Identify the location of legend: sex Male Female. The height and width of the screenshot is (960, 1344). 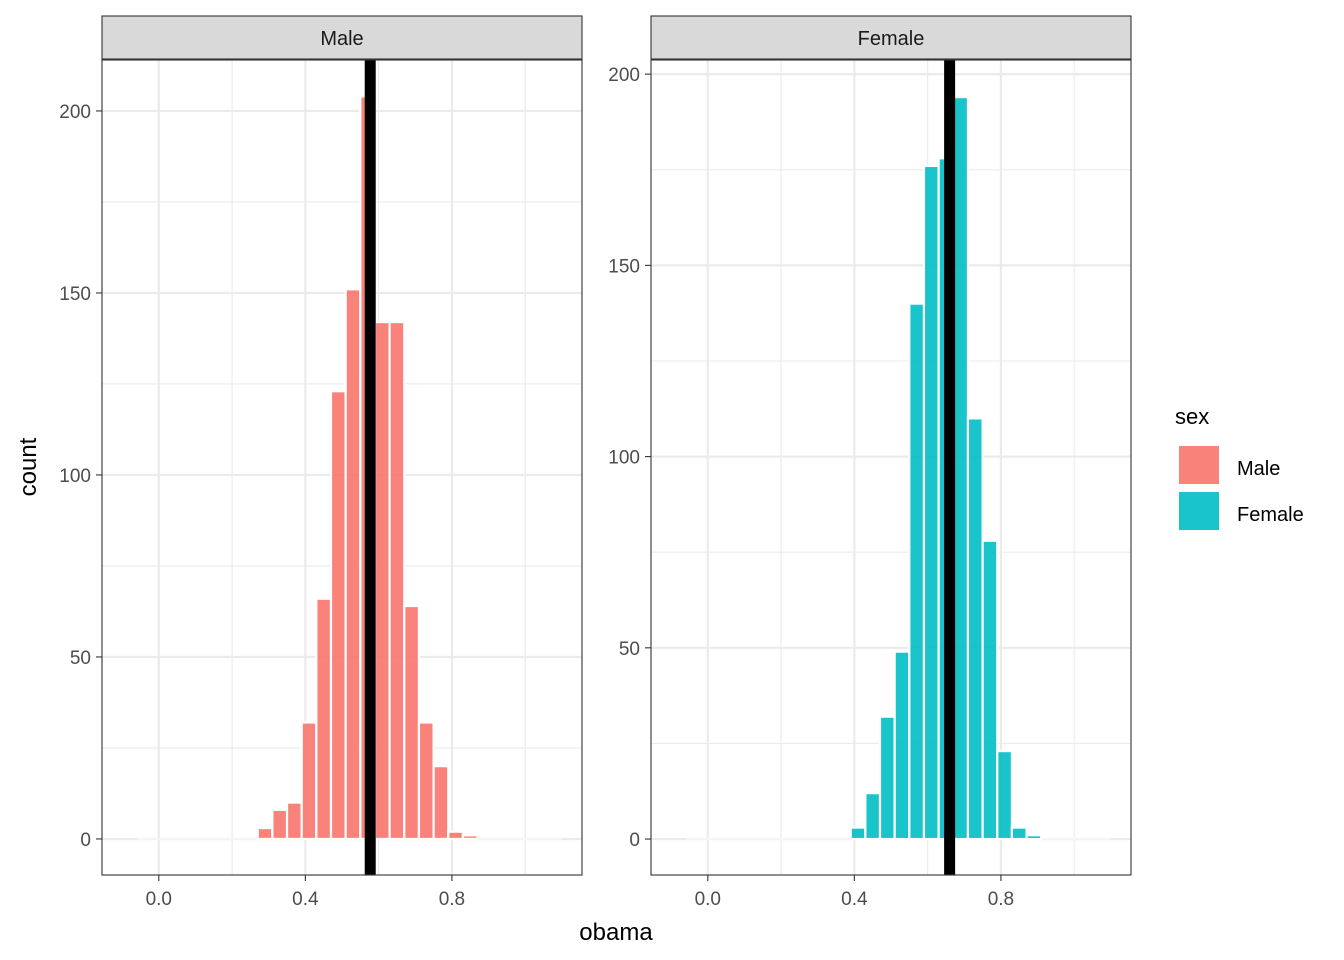
(1239, 467).